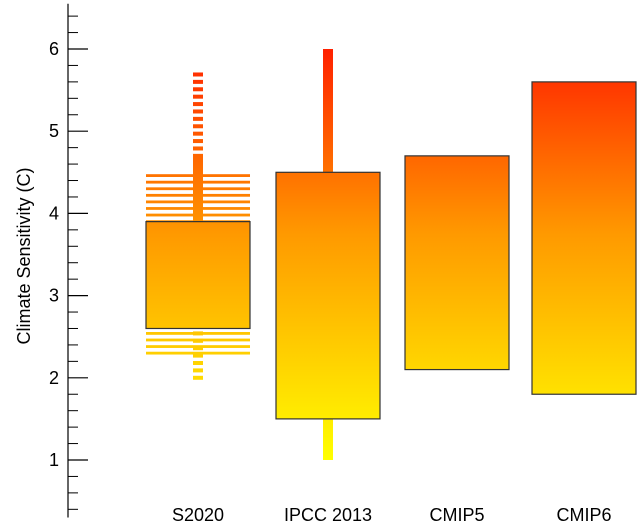 The image size is (643, 526). What do you see at coordinates (54, 378) in the screenshot?
I see `y-tick-label: 2` at bounding box center [54, 378].